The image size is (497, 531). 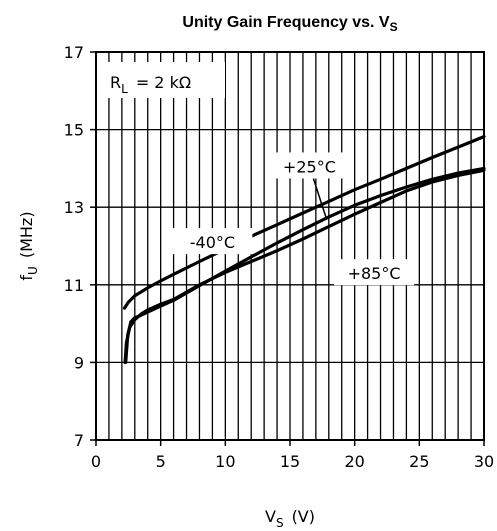 I want to click on condition-subscript: L, so click(x=124, y=89).